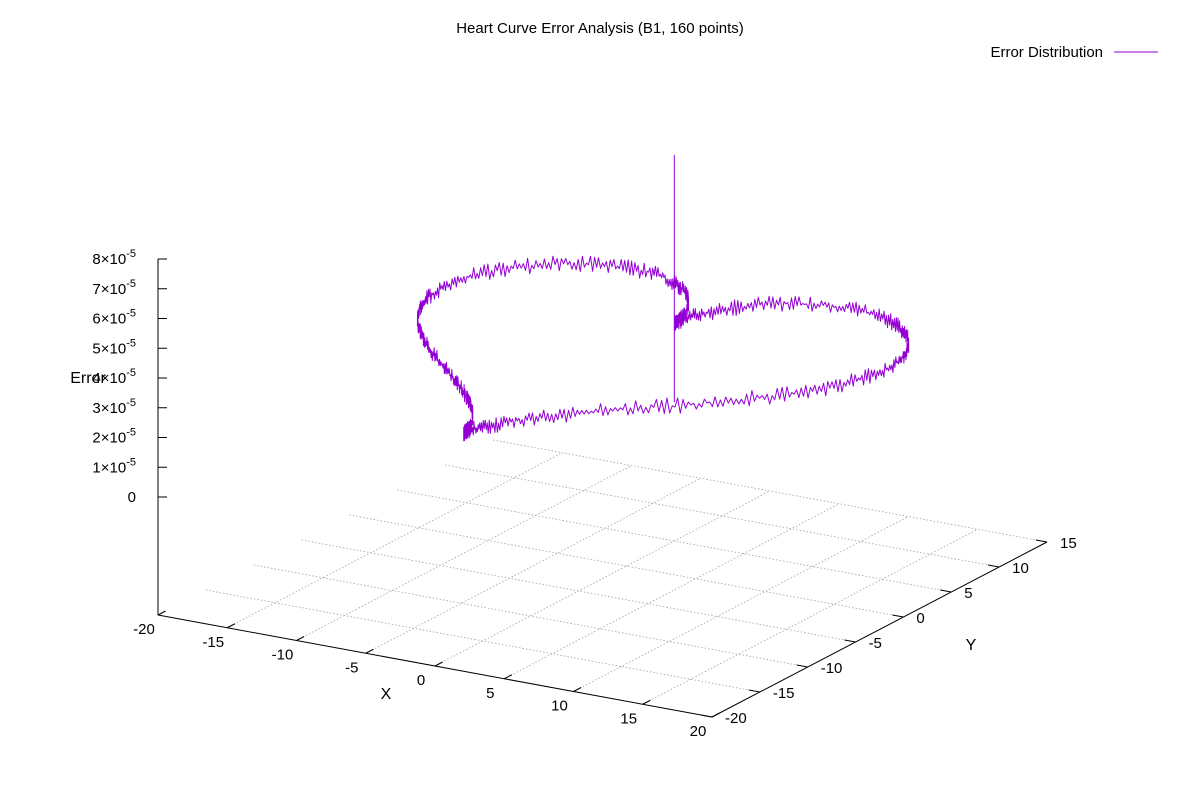  I want to click on y-tick-label: 5, so click(968, 593).